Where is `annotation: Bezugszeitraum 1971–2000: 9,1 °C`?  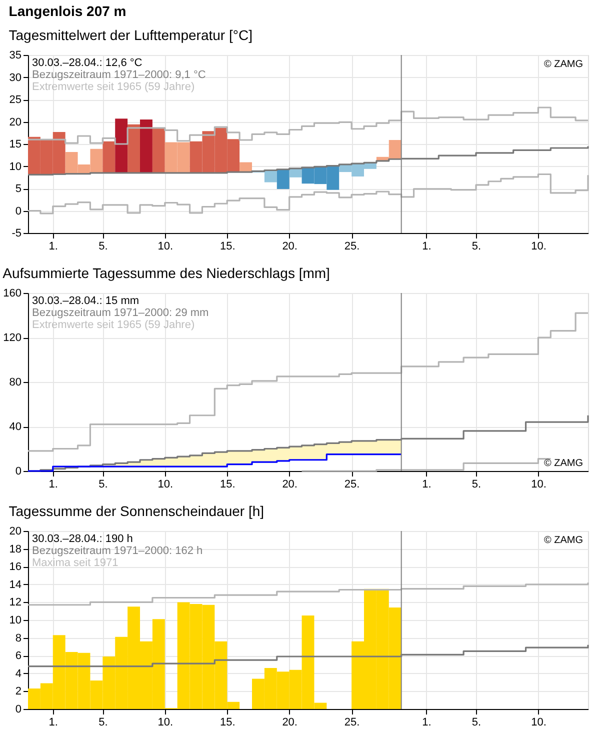
annotation: Bezugszeitraum 1971–2000: 9,1 °C is located at coordinates (119, 75).